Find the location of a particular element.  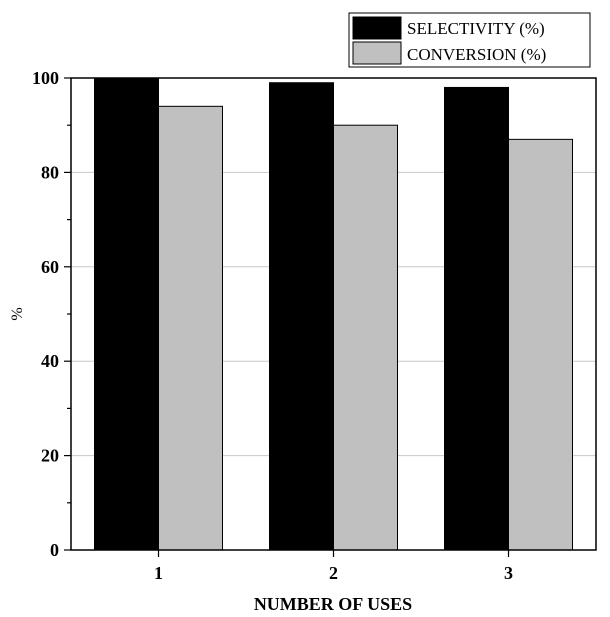

y-tick-label-80: 80 is located at coordinates (50, 172).